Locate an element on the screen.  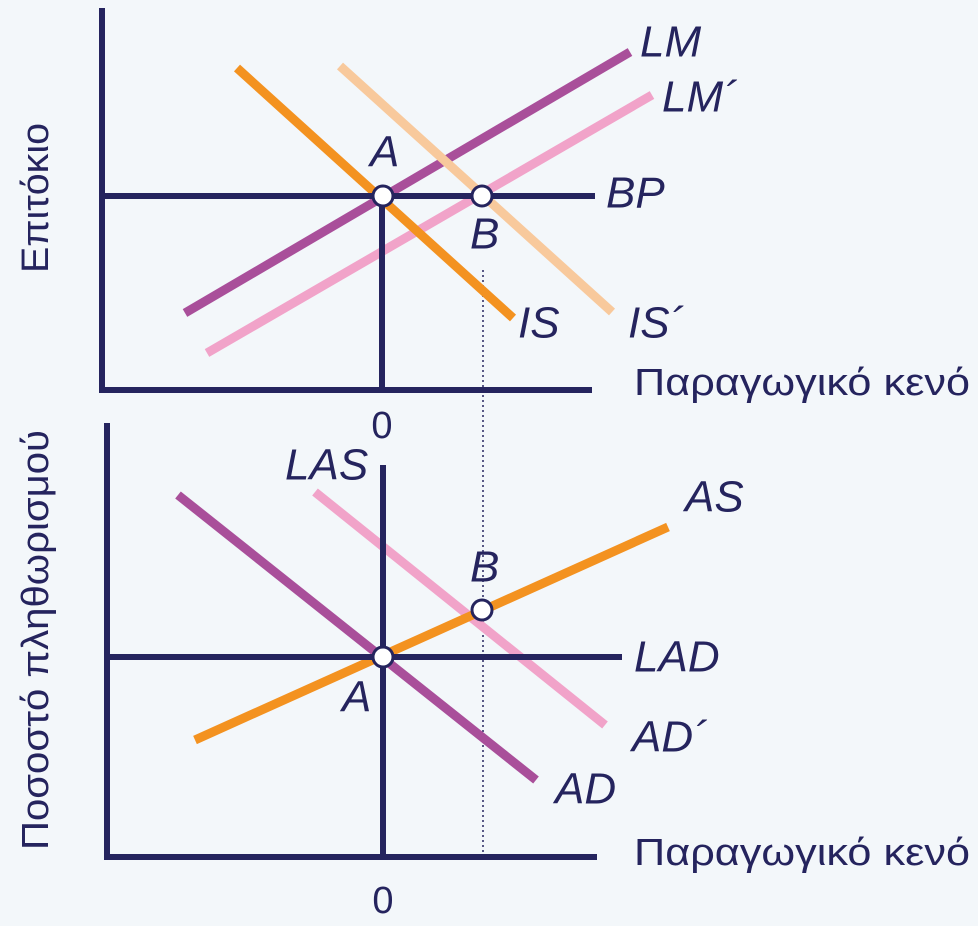
lm-curve is located at coordinates (407, 182).